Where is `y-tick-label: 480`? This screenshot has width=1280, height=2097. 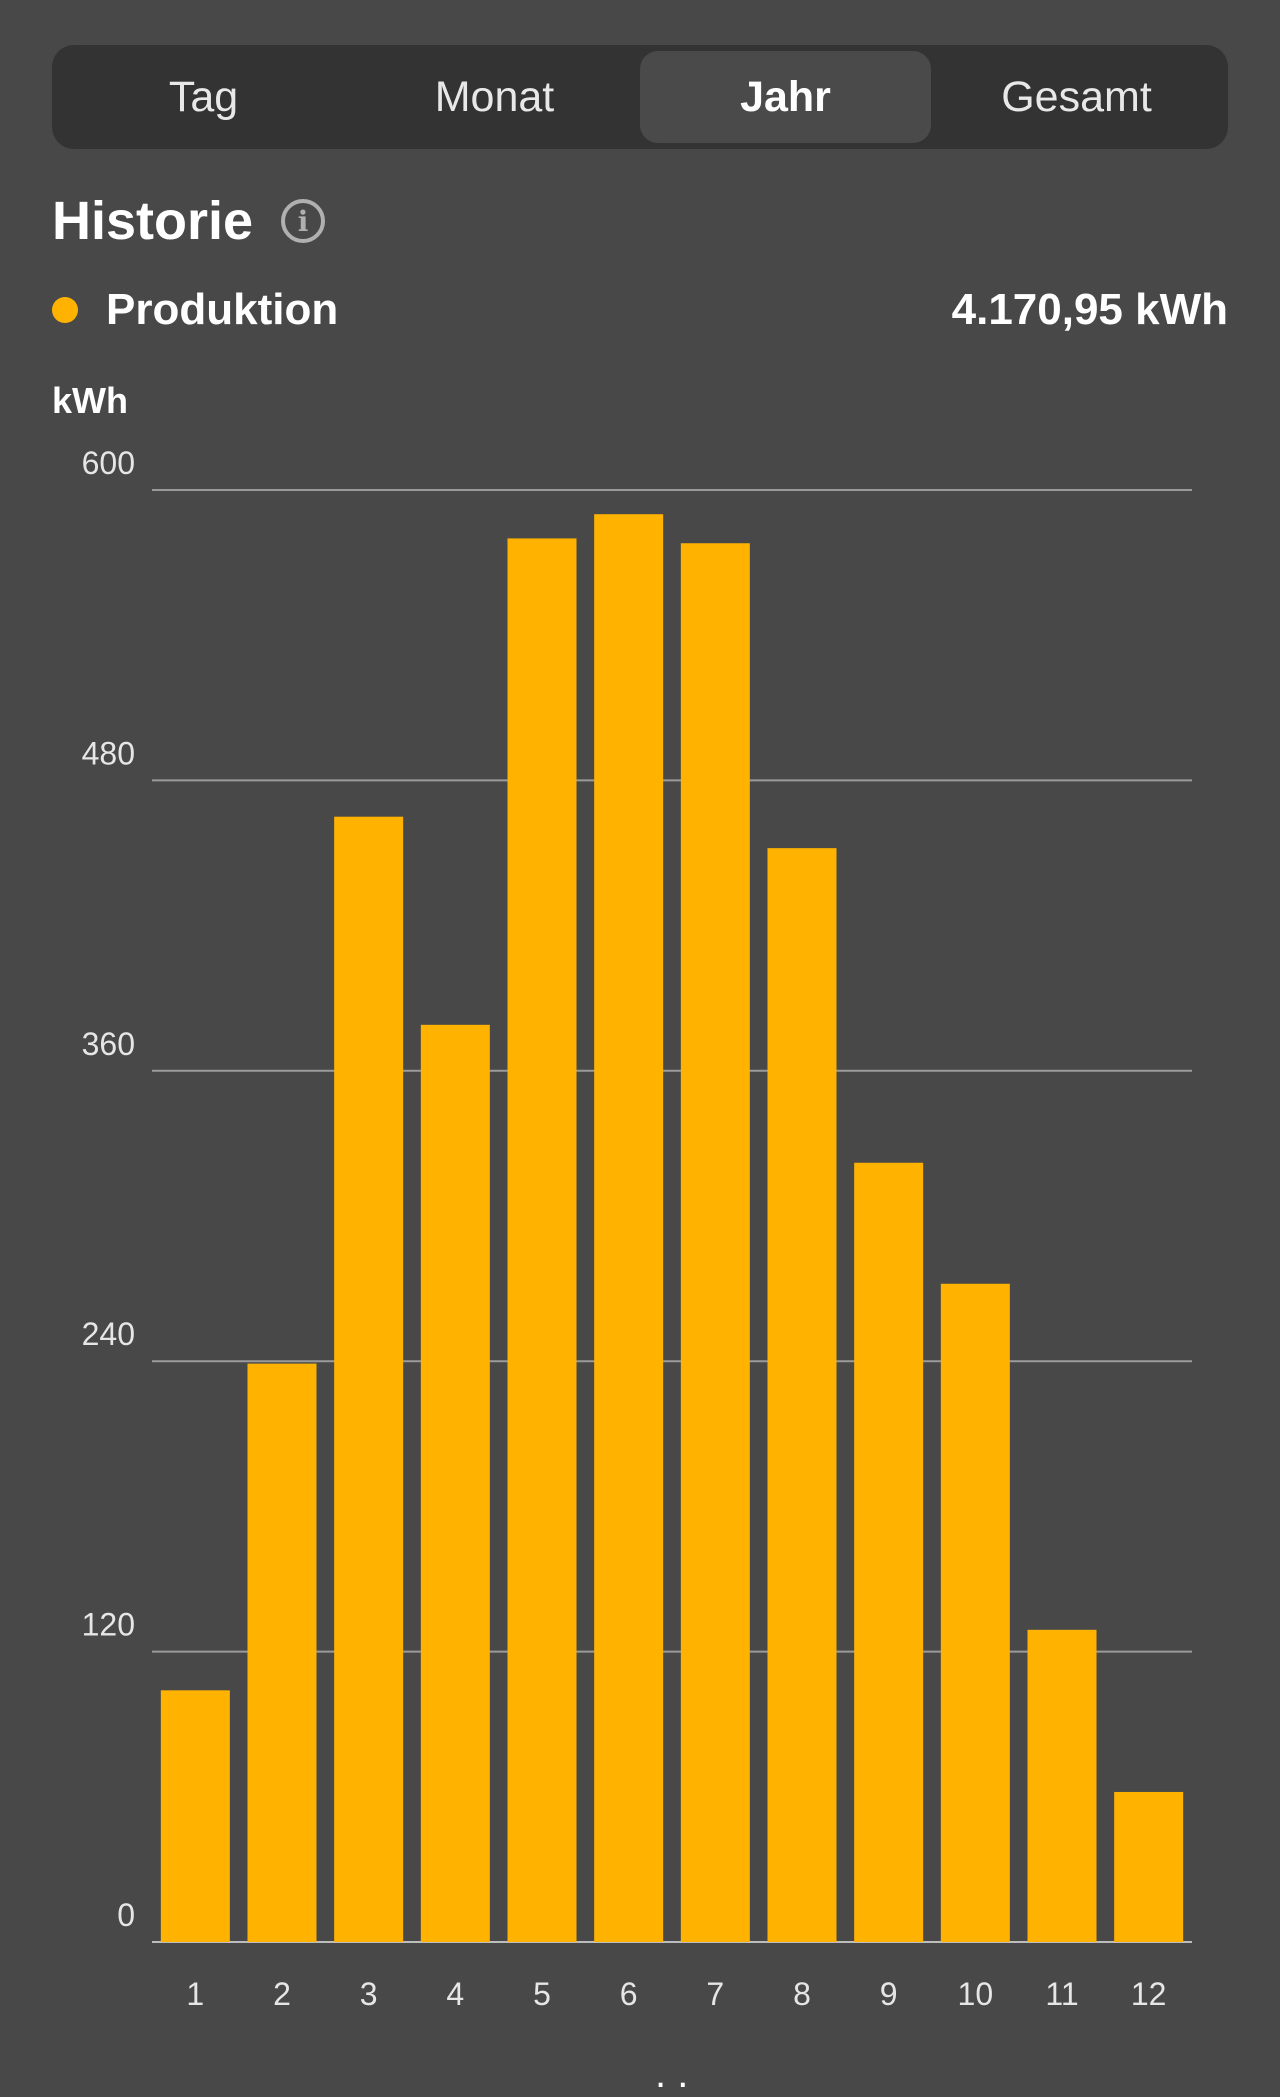
y-tick-label: 480 is located at coordinates (108, 753).